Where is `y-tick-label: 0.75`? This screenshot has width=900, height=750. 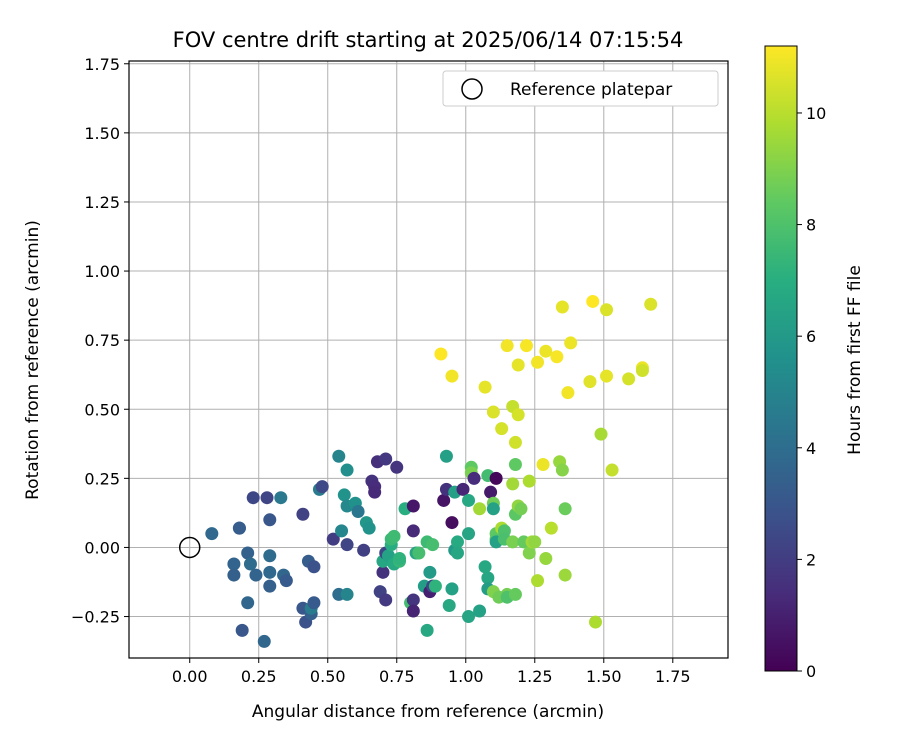 y-tick-label: 0.75 is located at coordinates (102, 340).